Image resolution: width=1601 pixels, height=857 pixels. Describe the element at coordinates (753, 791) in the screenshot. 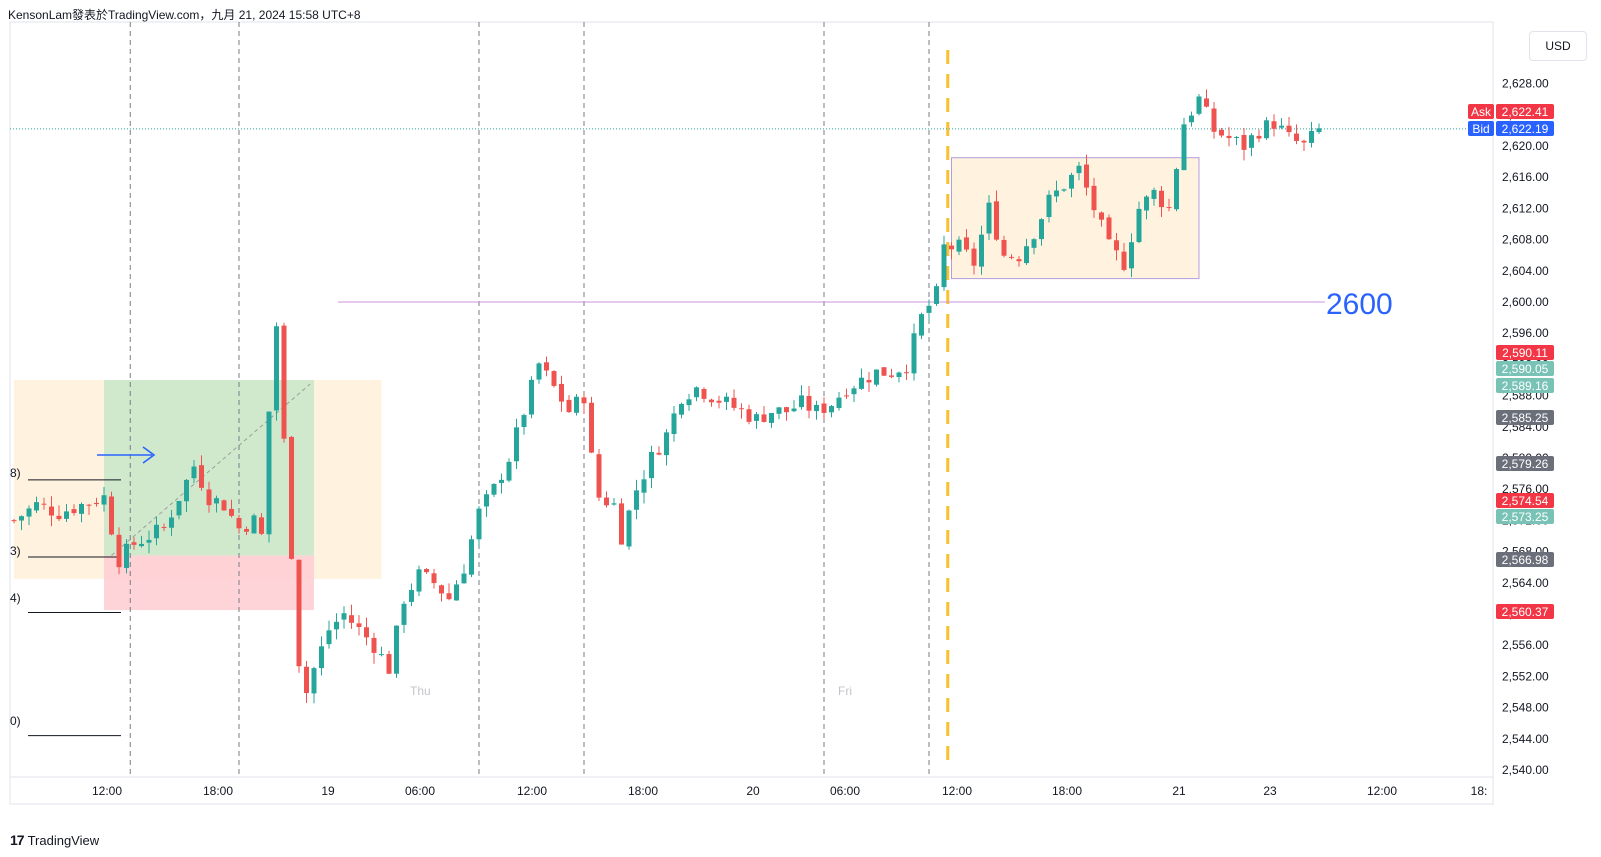

I see `x-tick-label: 20` at that location.